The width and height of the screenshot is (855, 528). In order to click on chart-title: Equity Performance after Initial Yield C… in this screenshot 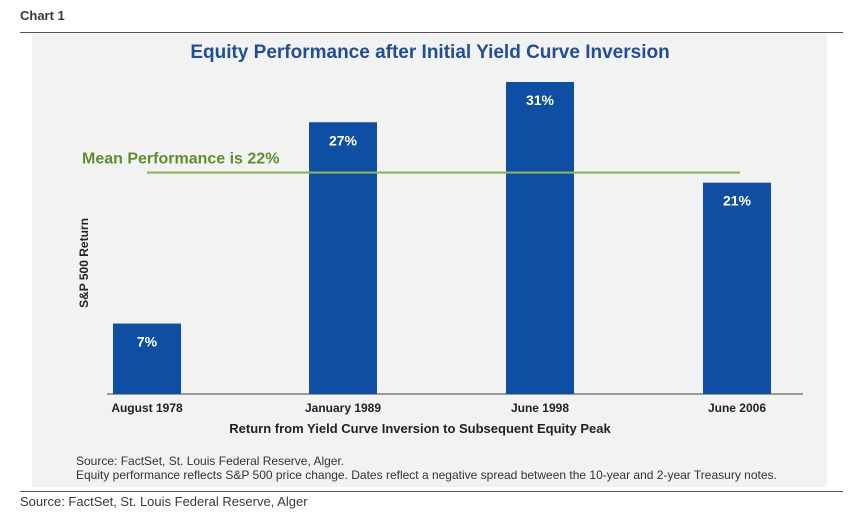, I will do `click(429, 52)`.